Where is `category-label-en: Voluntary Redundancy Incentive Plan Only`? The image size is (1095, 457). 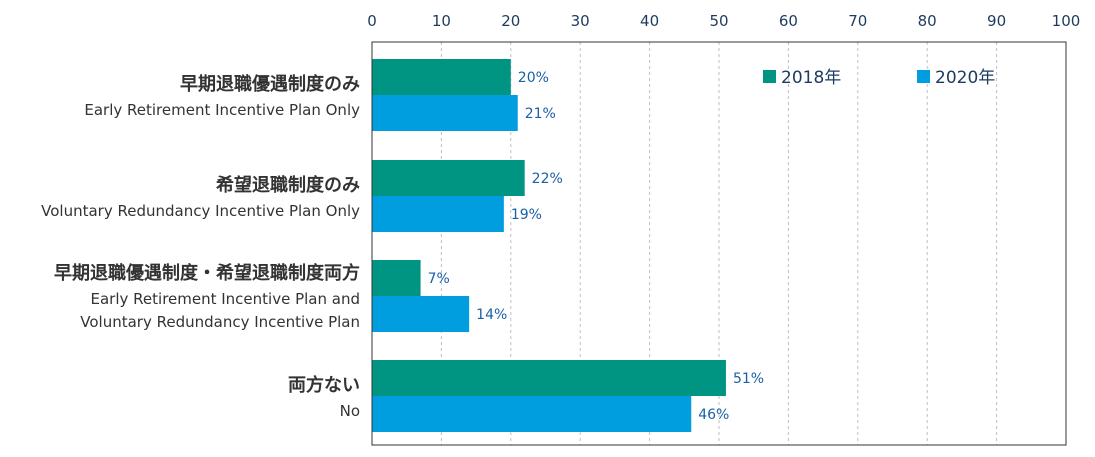 category-label-en: Voluntary Redundancy Incentive Plan Only is located at coordinates (200, 211).